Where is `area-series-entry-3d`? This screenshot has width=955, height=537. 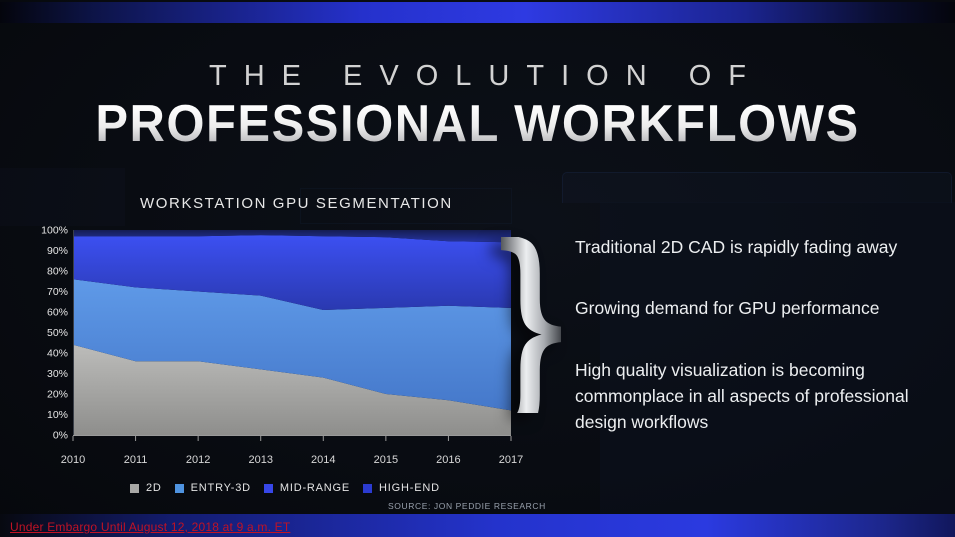 area-series-entry-3d is located at coordinates (292, 345).